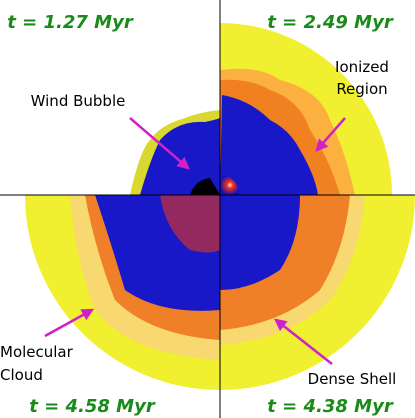  I want to click on time-label: t = 4.38 Myr, so click(330, 406).